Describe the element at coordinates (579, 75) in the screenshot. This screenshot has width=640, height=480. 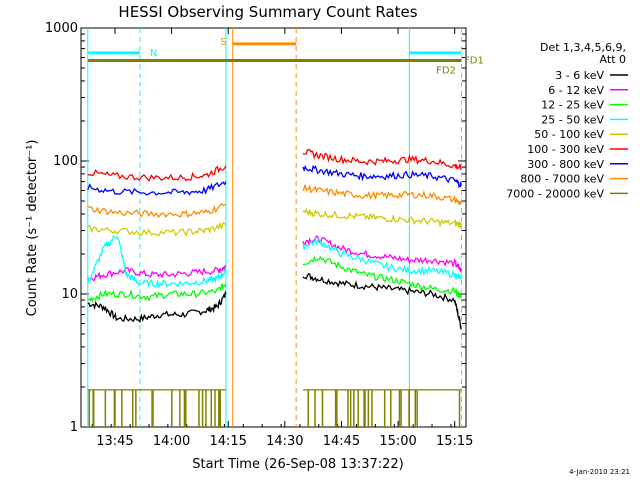
I see `legend-entry-label: 3 - 6 keV` at that location.